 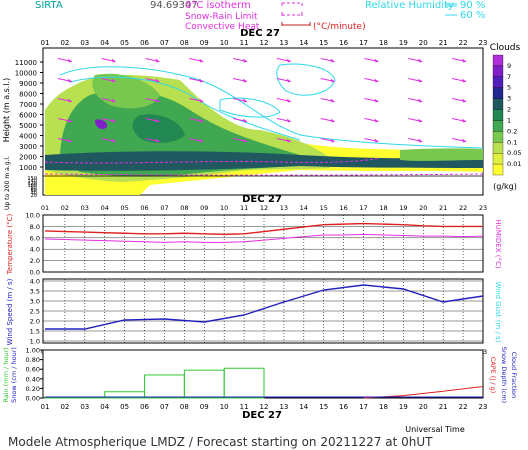 What do you see at coordinates (264, 307) in the screenshot?
I see `wind-lines` at bounding box center [264, 307].